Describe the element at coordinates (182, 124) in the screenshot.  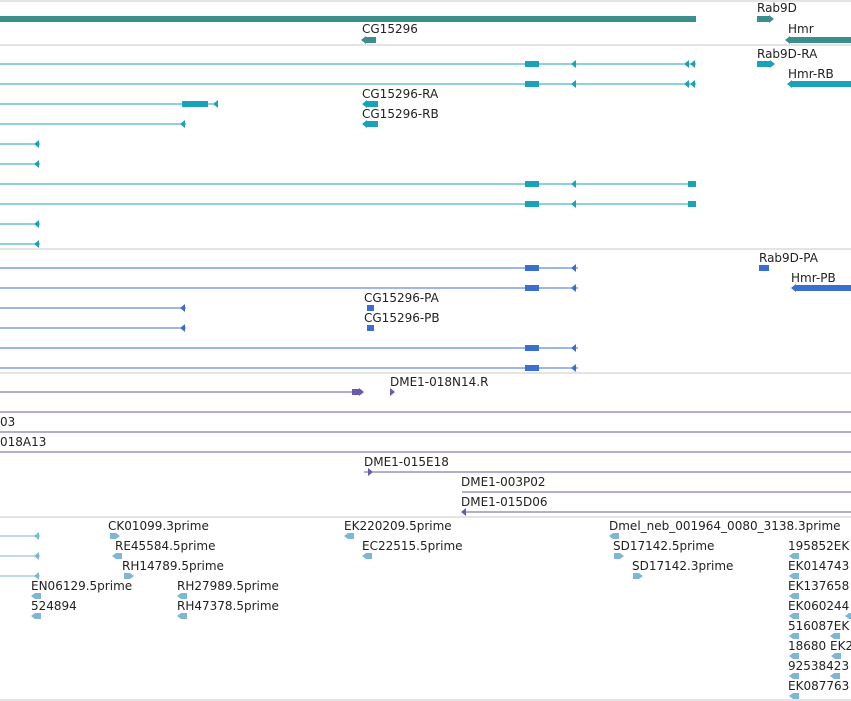
I see `transcript-row-4-arrow` at that location.